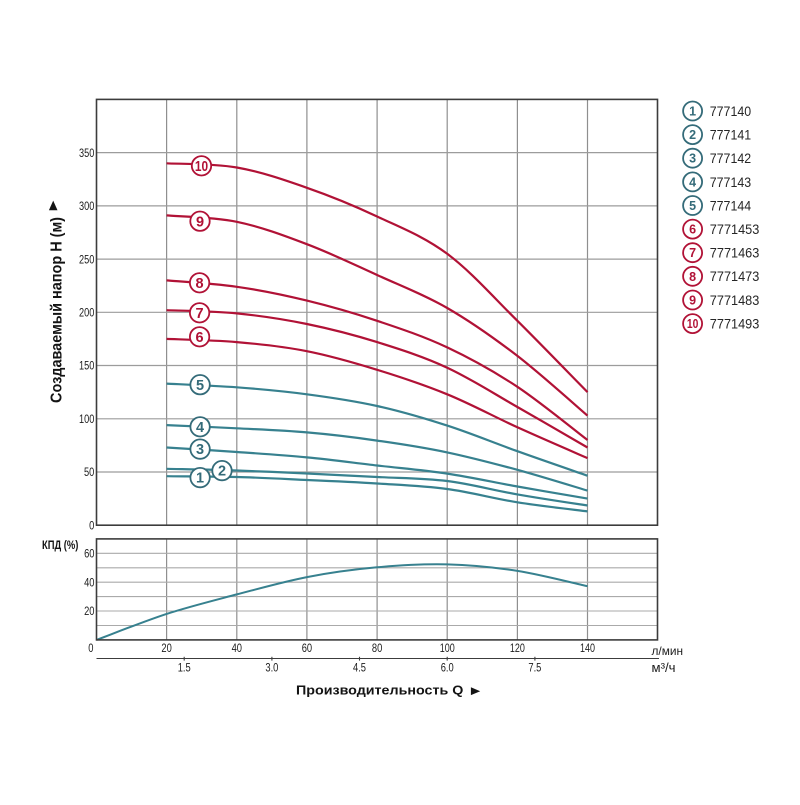 The image size is (800, 805). I want to click on svg-text: 200, so click(86, 314).